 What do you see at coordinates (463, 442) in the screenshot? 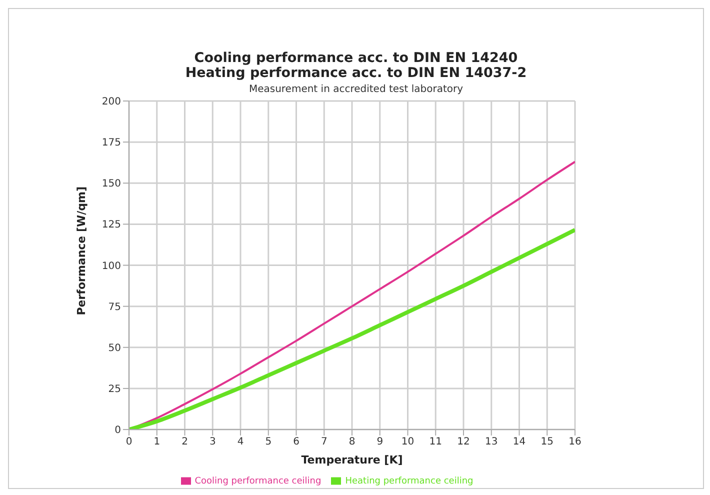
I see `x-tick-label: 12` at bounding box center [463, 442].